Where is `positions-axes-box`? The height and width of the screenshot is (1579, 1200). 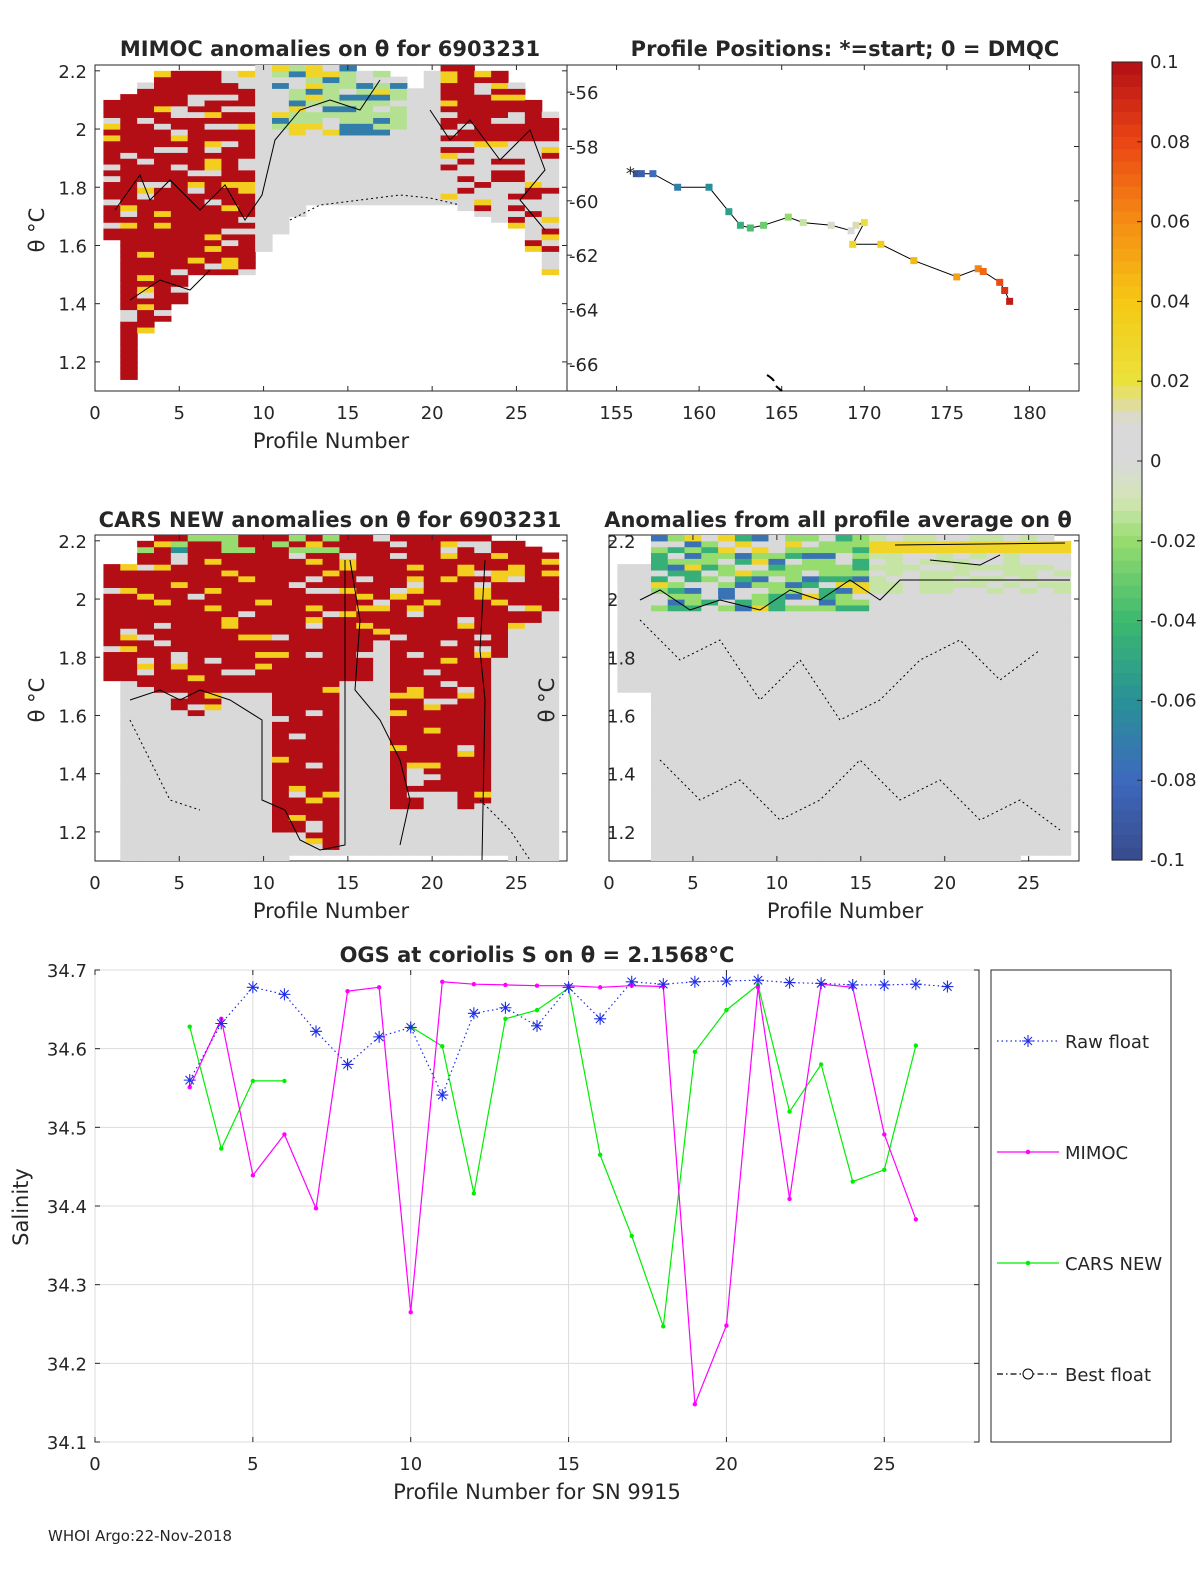
positions-axes-box is located at coordinates (823, 228).